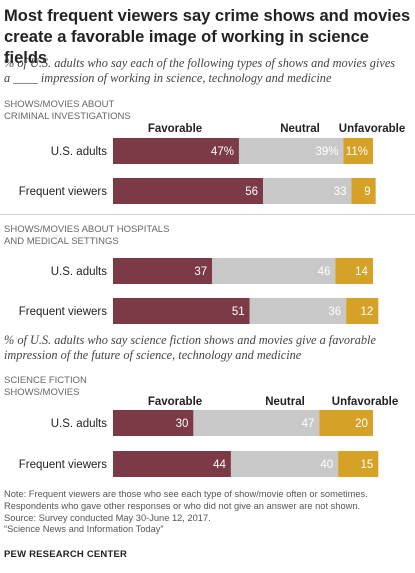 The height and width of the screenshot is (573, 415). I want to click on data-label-unfavorable: 14, so click(361, 272).